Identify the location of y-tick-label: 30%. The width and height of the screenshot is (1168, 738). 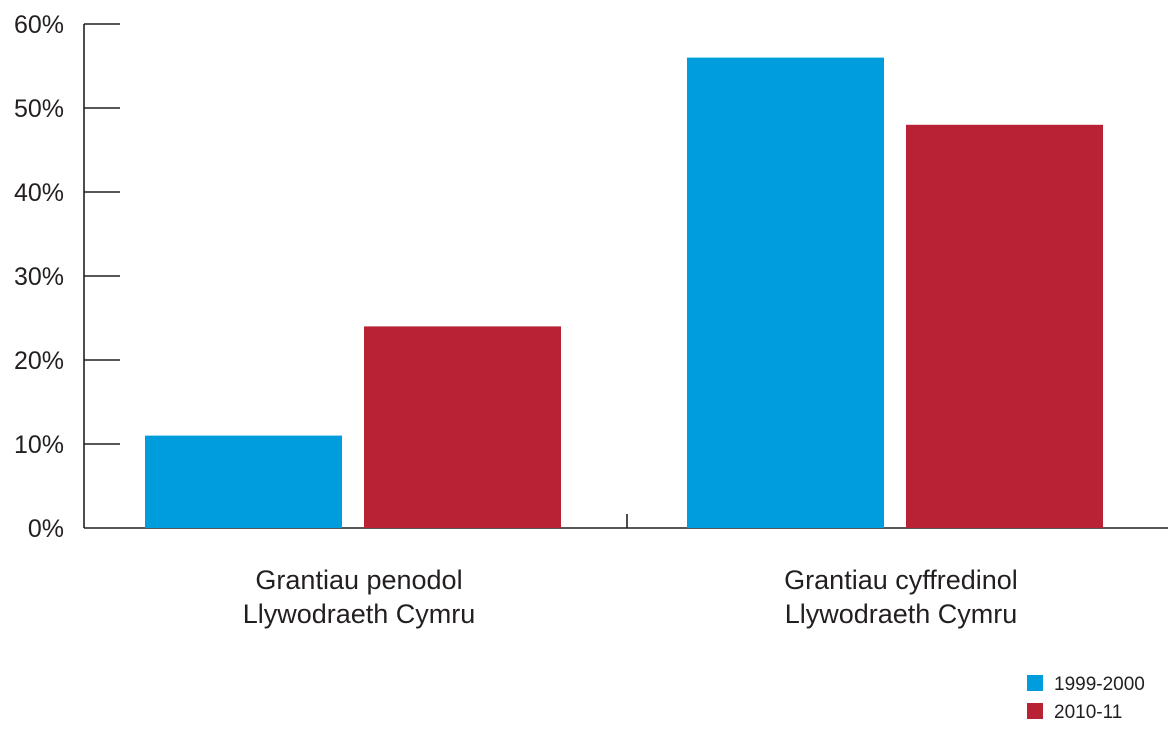
(39, 277).